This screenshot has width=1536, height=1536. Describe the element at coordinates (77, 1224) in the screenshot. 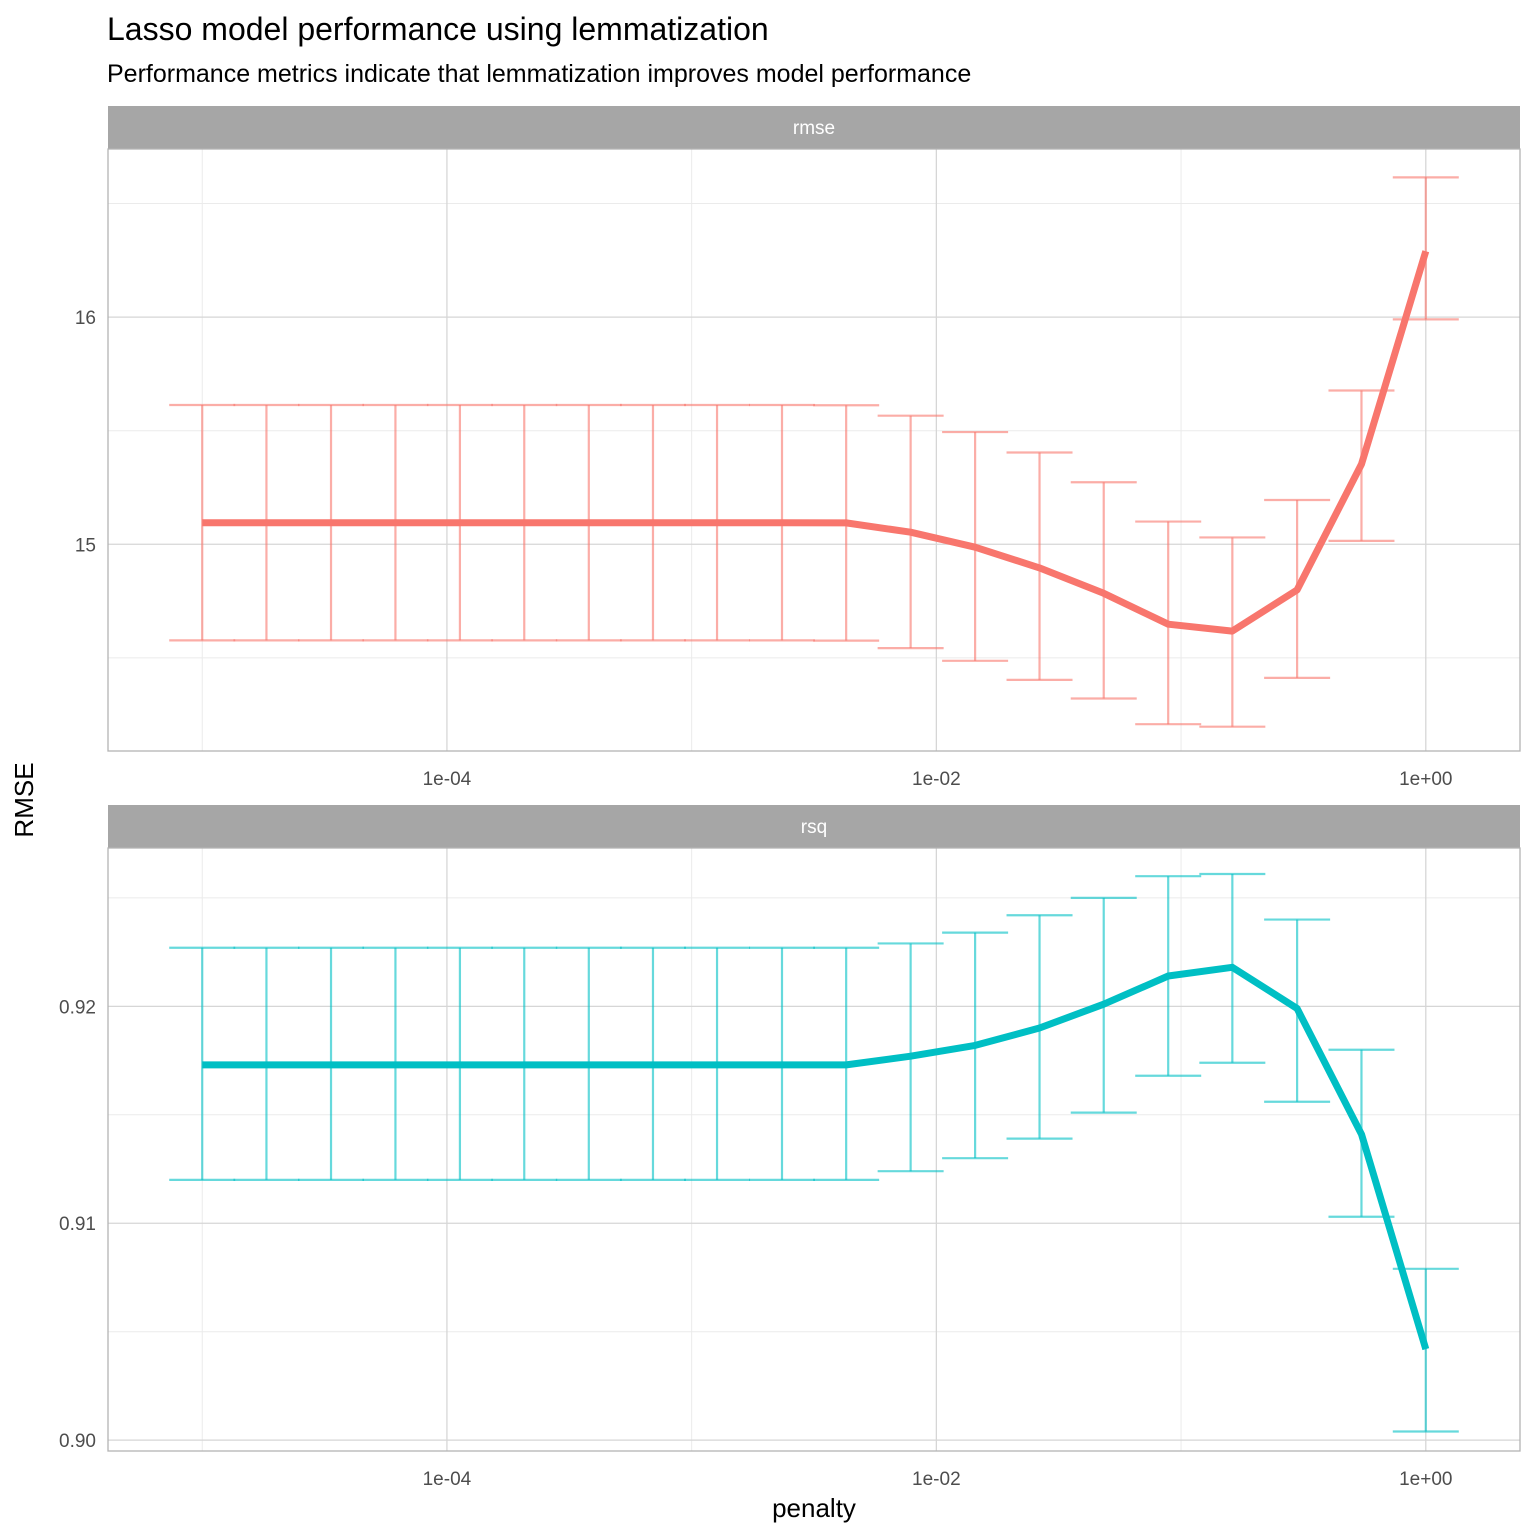

I see `y-tick-label: 0.91` at that location.